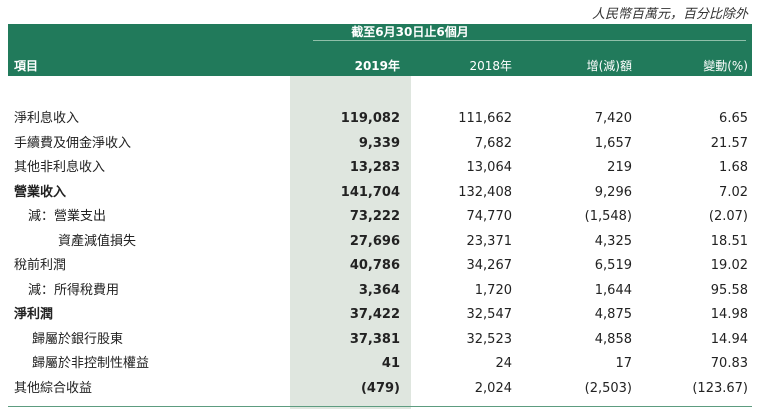  What do you see at coordinates (485, 192) in the screenshot?
I see `value-2018: 132,408` at bounding box center [485, 192].